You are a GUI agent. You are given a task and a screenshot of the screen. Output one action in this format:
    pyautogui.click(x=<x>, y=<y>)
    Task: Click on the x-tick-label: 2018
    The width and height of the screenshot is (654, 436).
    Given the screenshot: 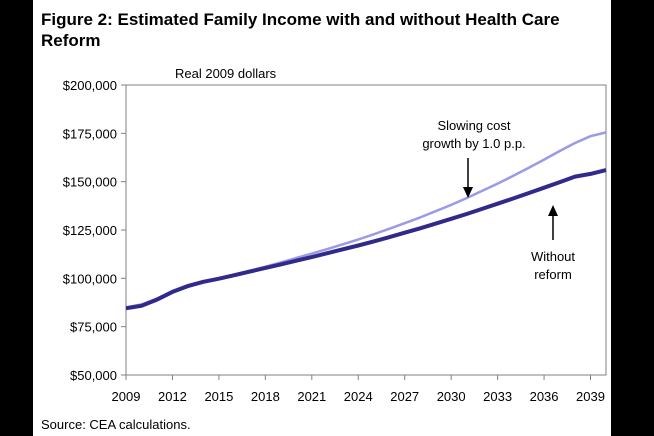 What is the action you would take?
    pyautogui.click(x=265, y=396)
    